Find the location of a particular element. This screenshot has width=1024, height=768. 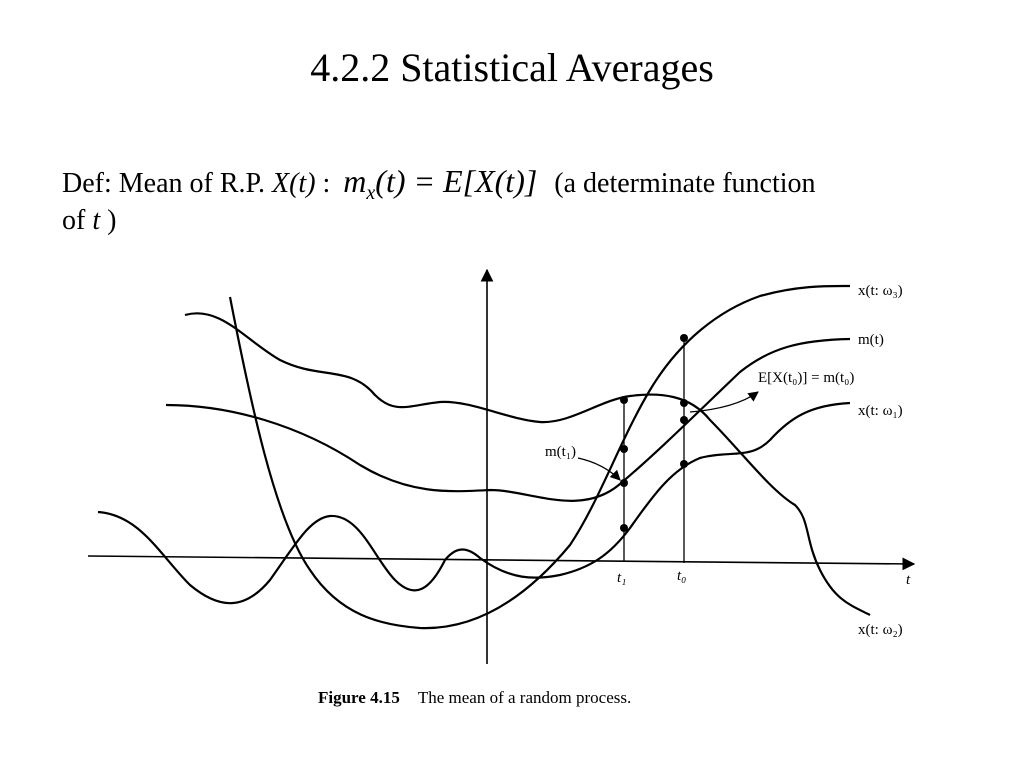

point-t0-w1 is located at coordinates (684, 464).